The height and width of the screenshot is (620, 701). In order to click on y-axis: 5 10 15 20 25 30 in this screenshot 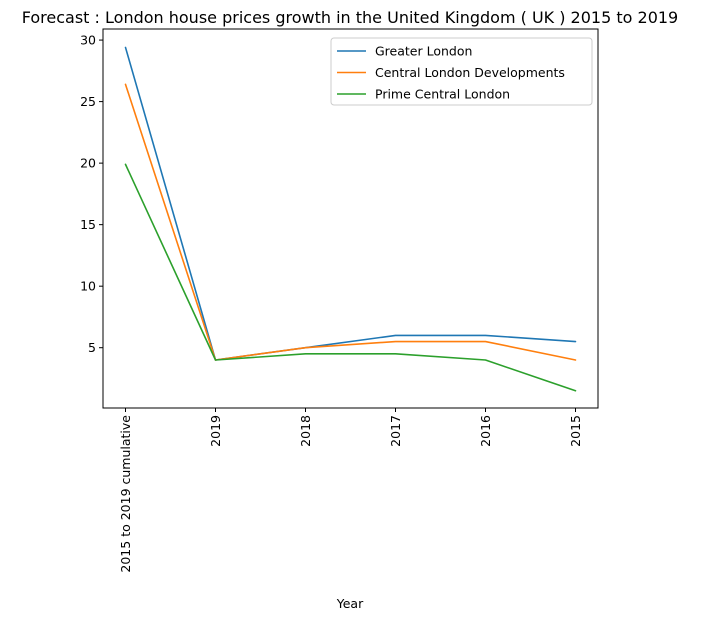, I will do `click(91, 194)`.